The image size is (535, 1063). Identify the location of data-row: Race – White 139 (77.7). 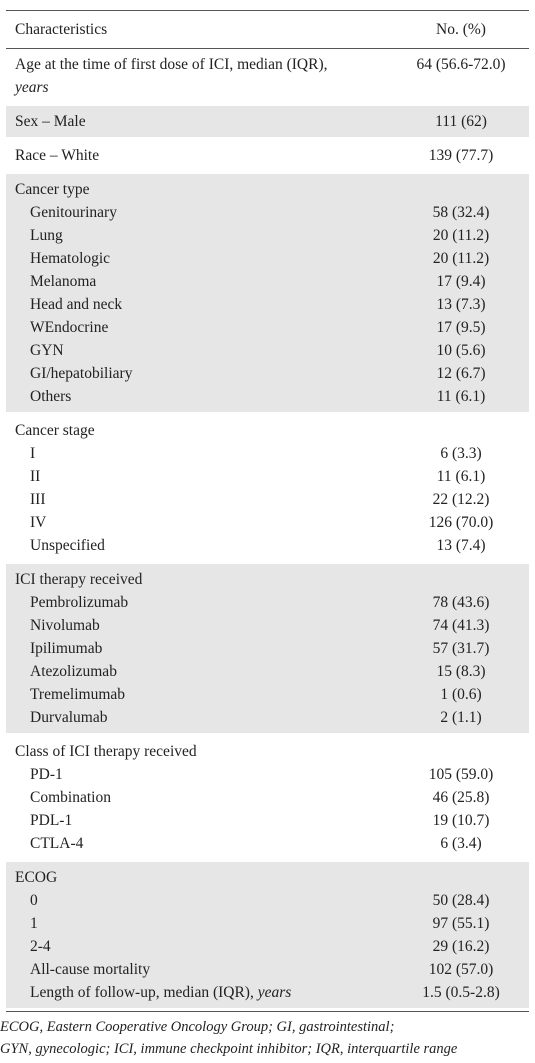
(267, 155).